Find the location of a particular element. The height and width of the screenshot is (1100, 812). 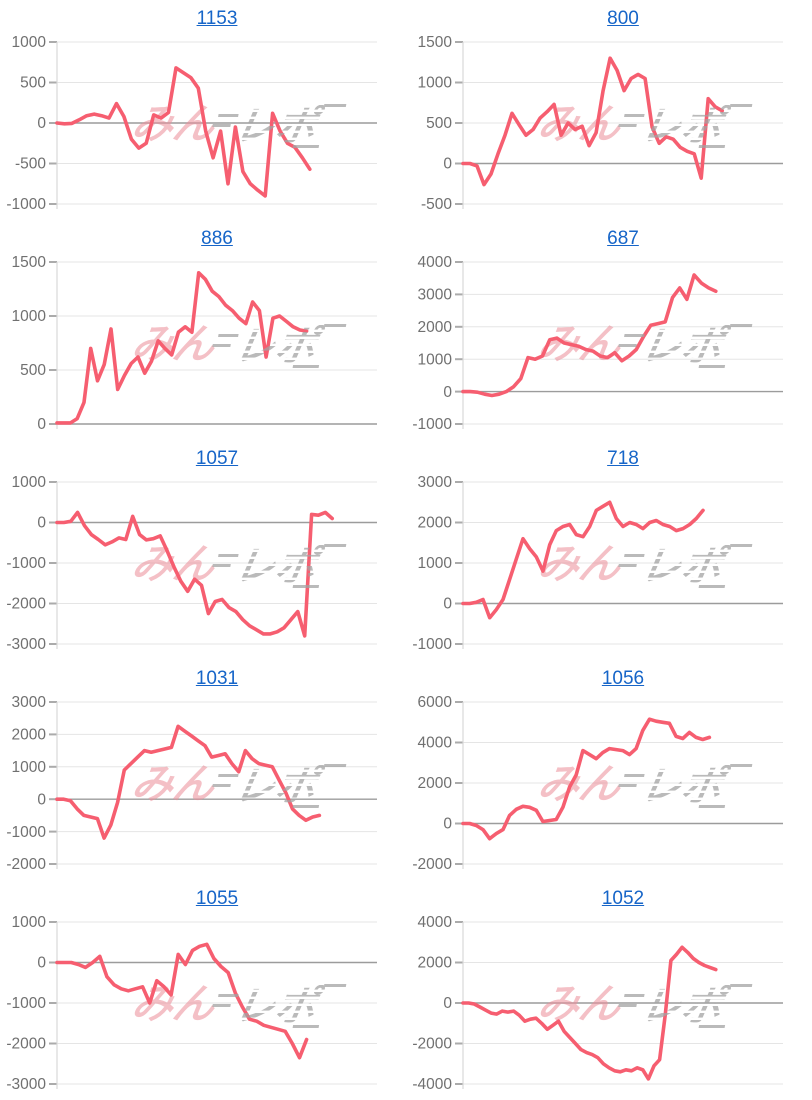

chart-title-link: 886 is located at coordinates (217, 239).